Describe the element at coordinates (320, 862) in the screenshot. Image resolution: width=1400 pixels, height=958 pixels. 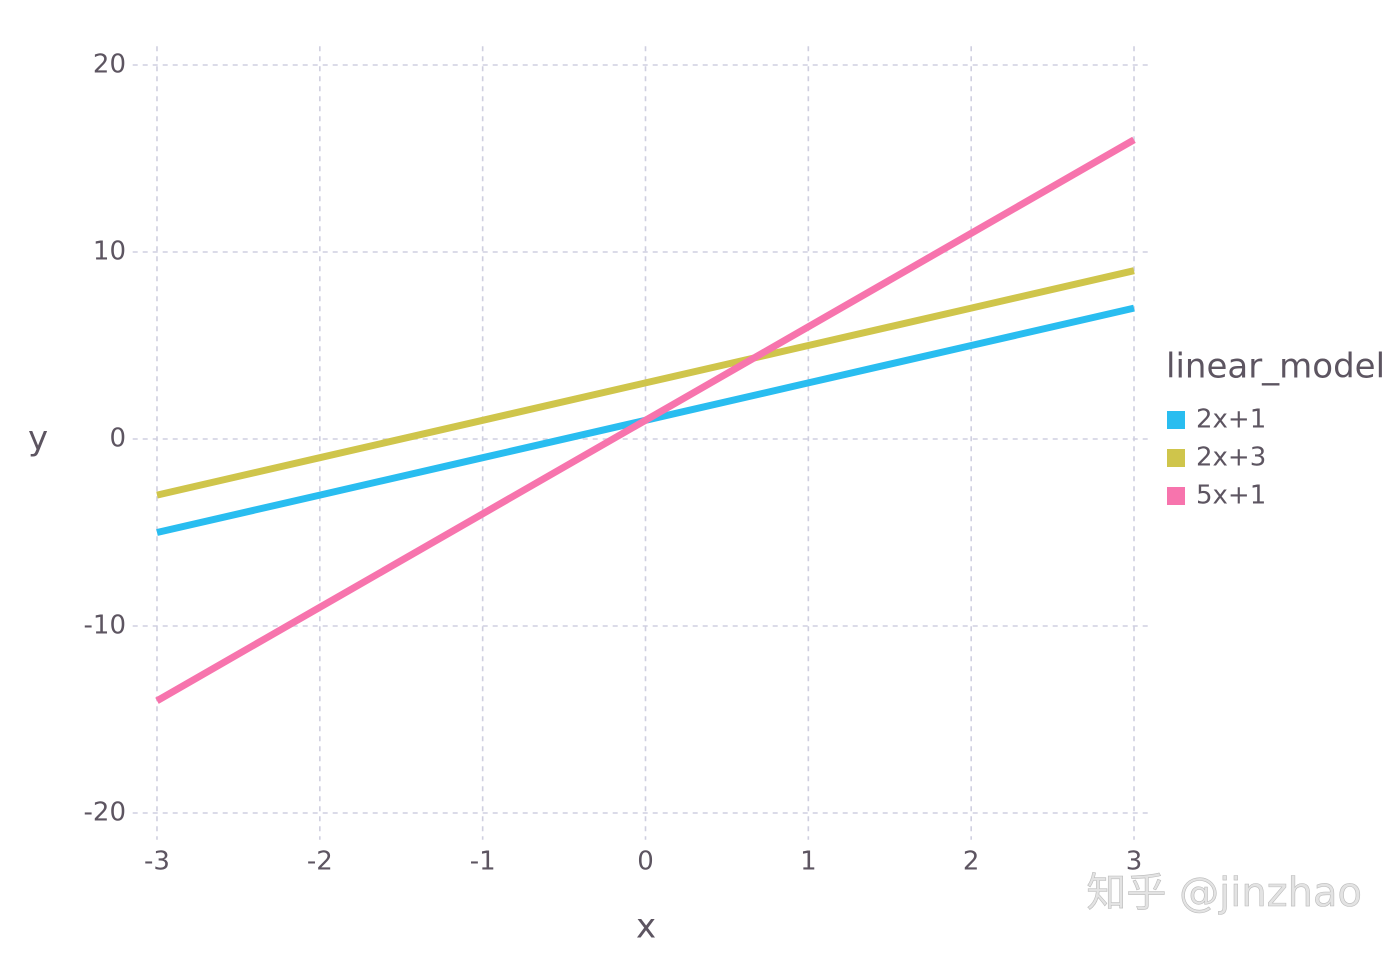
I see `x-tick-label: -2` at that location.